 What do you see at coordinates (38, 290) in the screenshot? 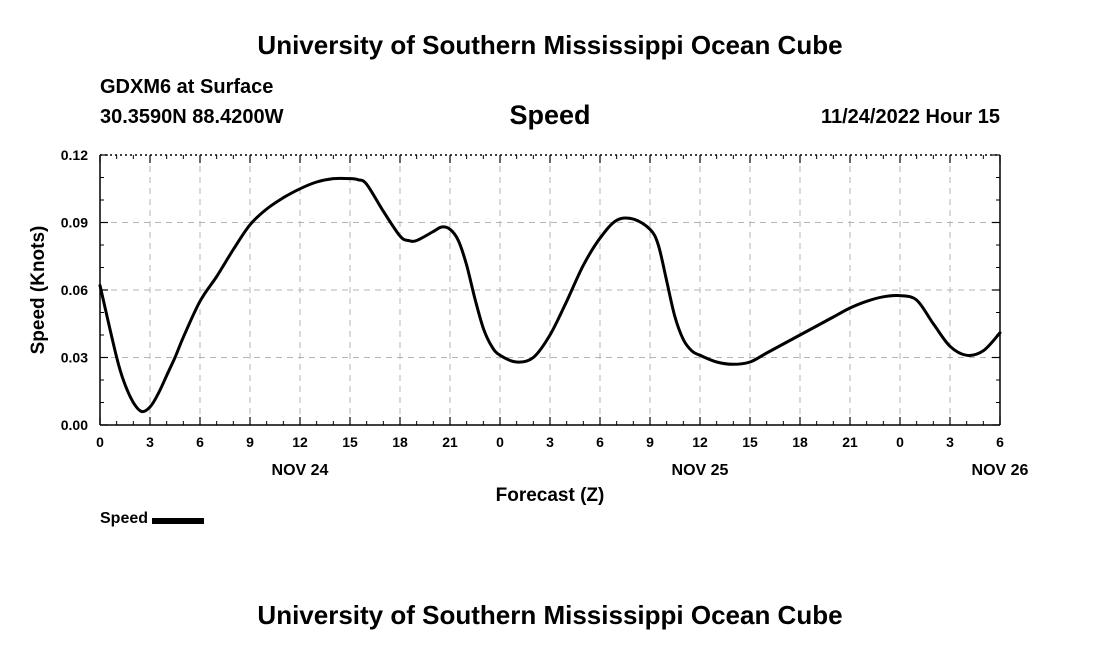
I see `y-axis-label: Speed (Knots)` at bounding box center [38, 290].